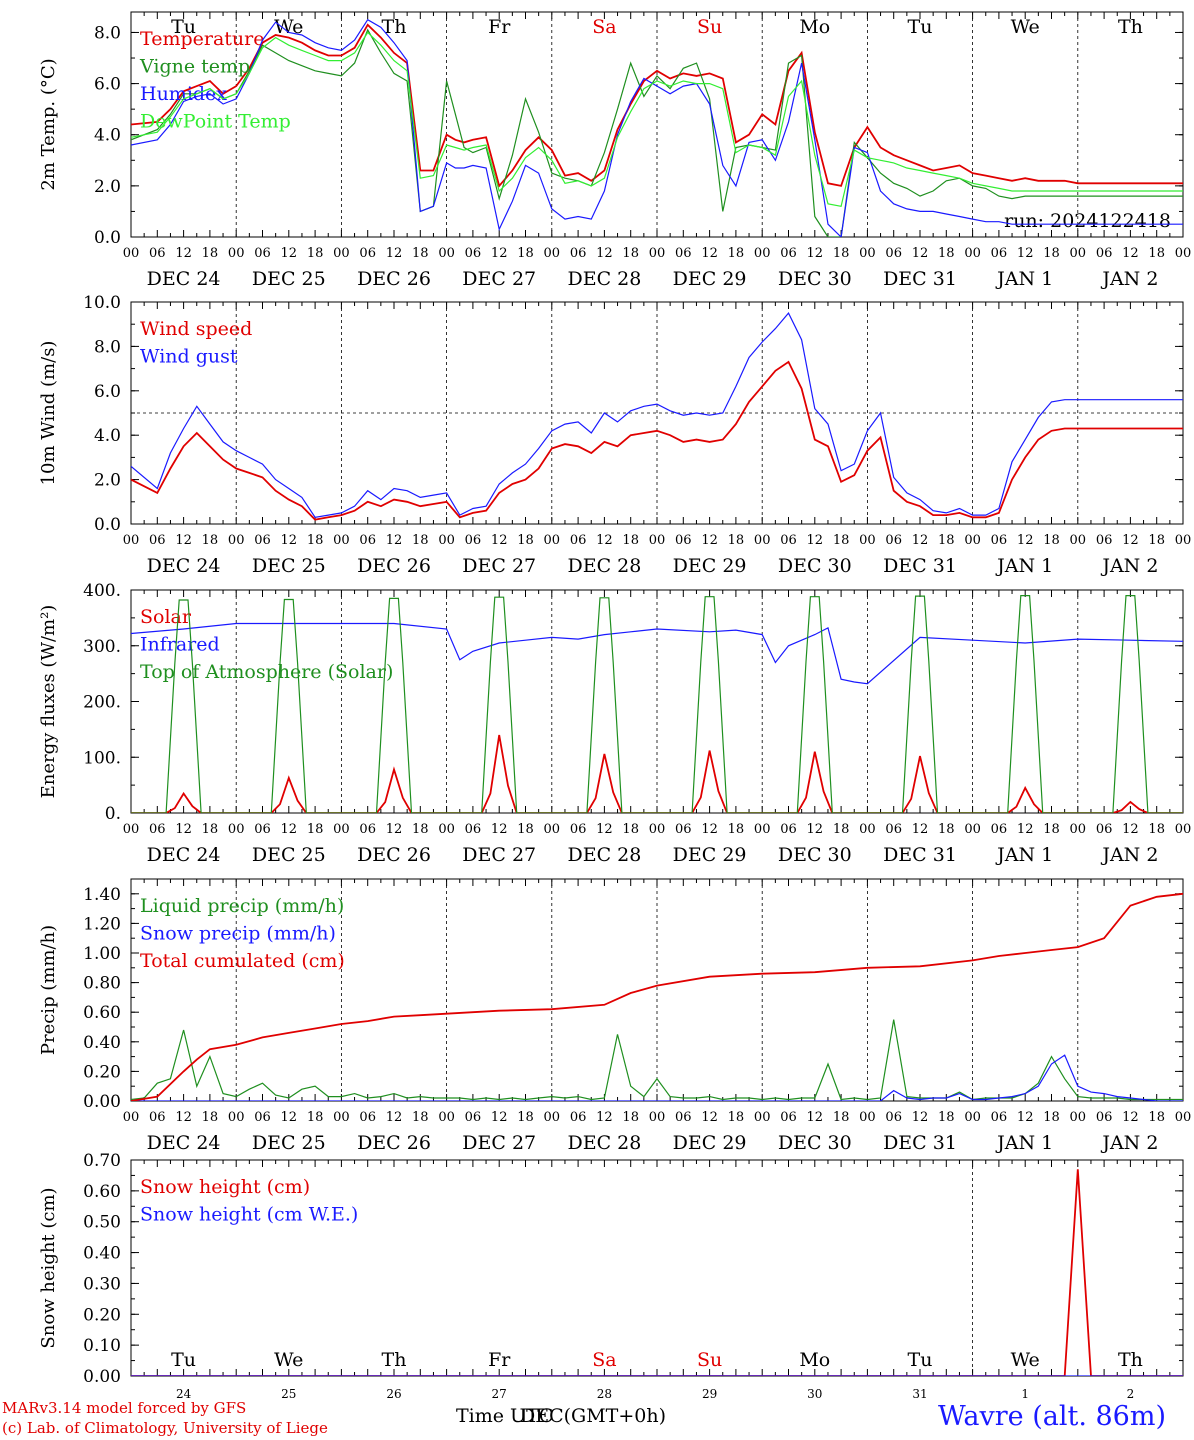  Describe the element at coordinates (814, 27) in the screenshot. I see `weekday-label: Mo` at that location.